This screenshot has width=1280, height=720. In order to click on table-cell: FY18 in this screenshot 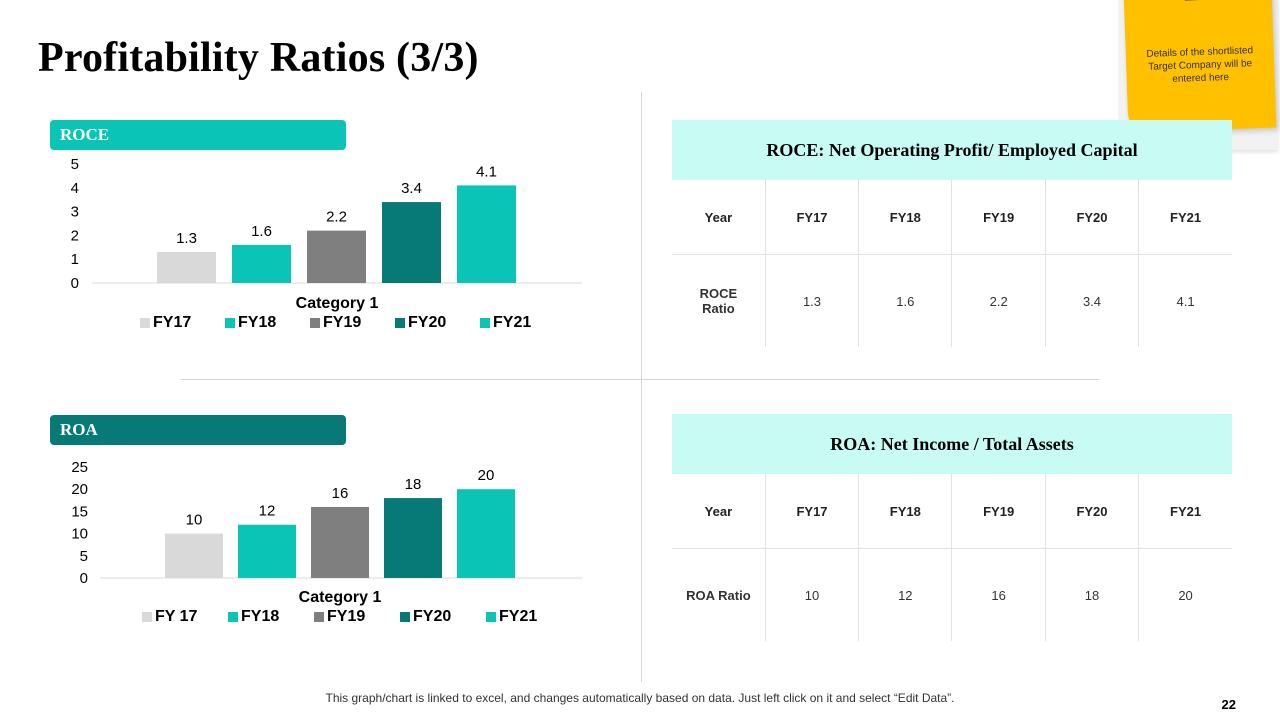, I will do `click(905, 217)`.